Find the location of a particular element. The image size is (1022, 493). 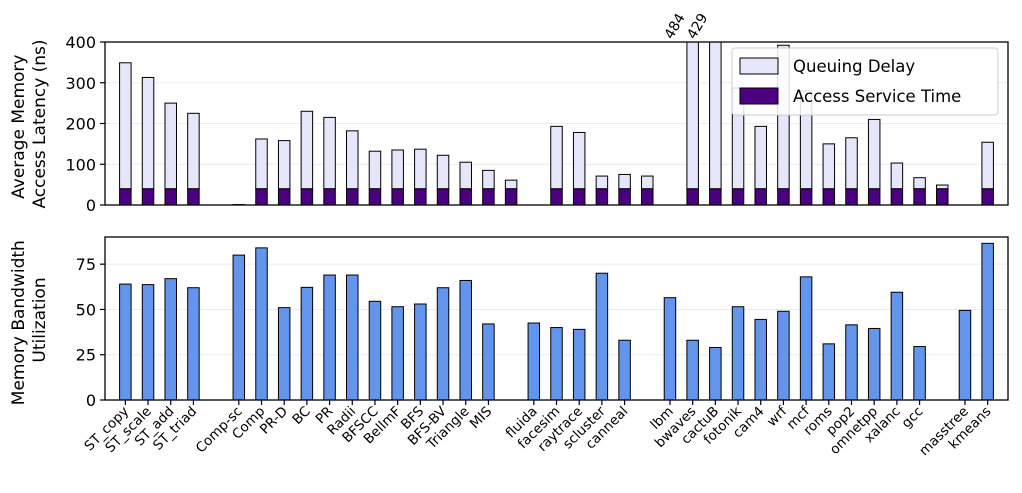

latency-y-tick-label: 100 is located at coordinates (80, 164).